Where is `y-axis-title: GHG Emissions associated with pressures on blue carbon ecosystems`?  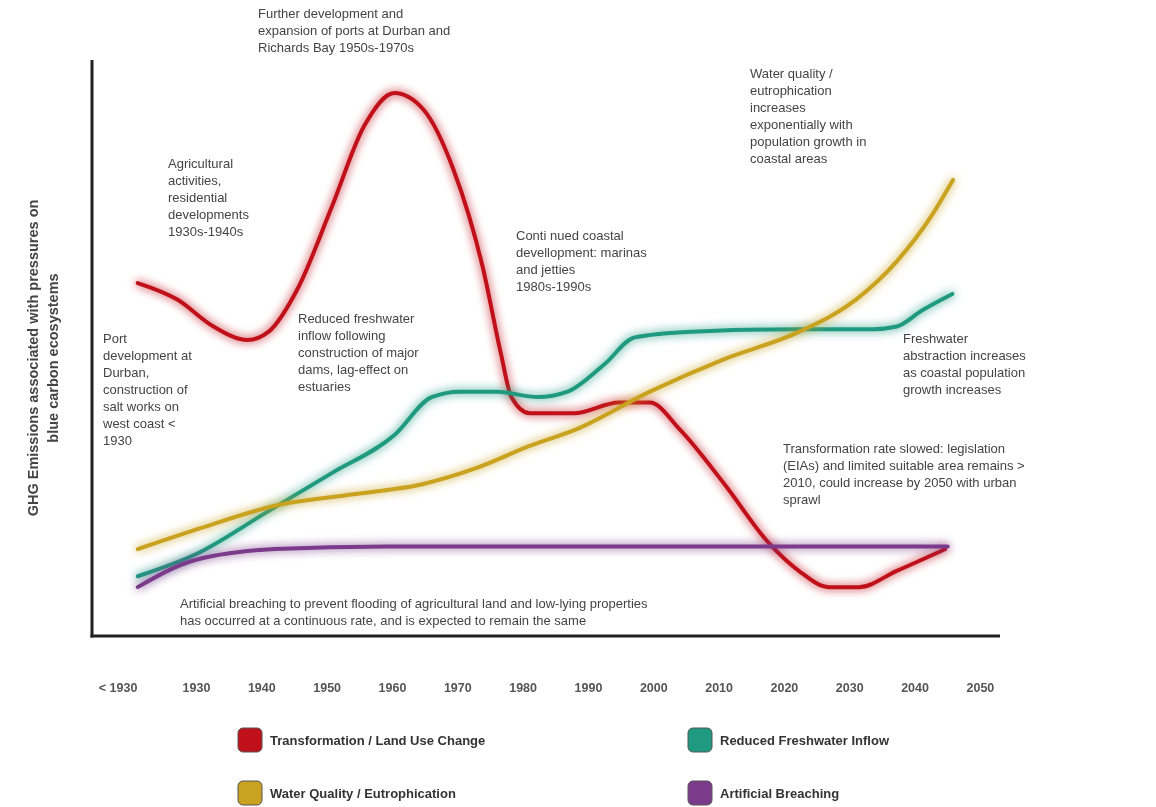 y-axis-title: GHG Emissions associated with pressures on blue carbon ecosystems is located at coordinates (43, 358).